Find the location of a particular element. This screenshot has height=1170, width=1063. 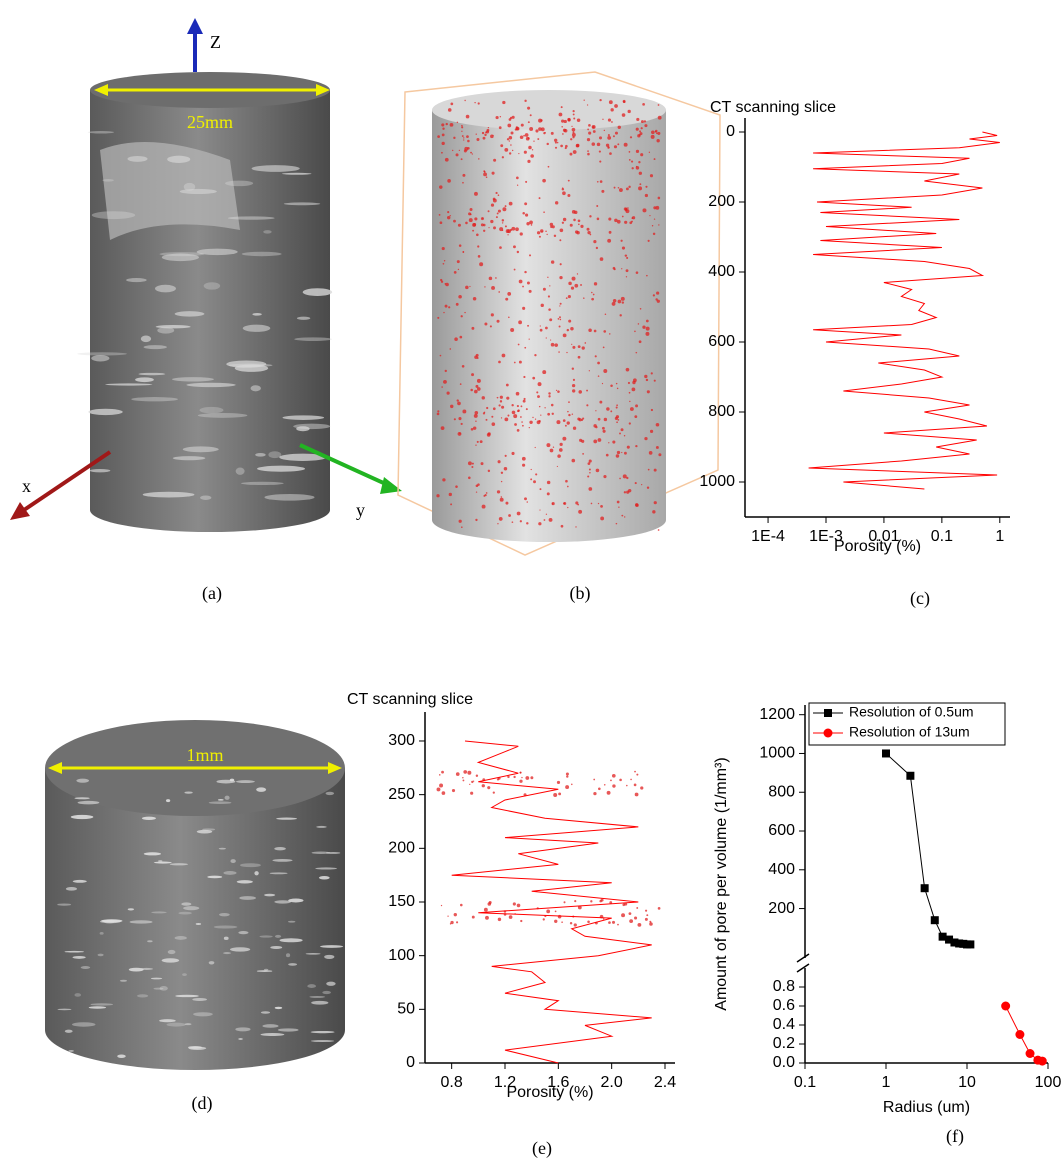

y-tick-label: 0.6 is located at coordinates (784, 1005).